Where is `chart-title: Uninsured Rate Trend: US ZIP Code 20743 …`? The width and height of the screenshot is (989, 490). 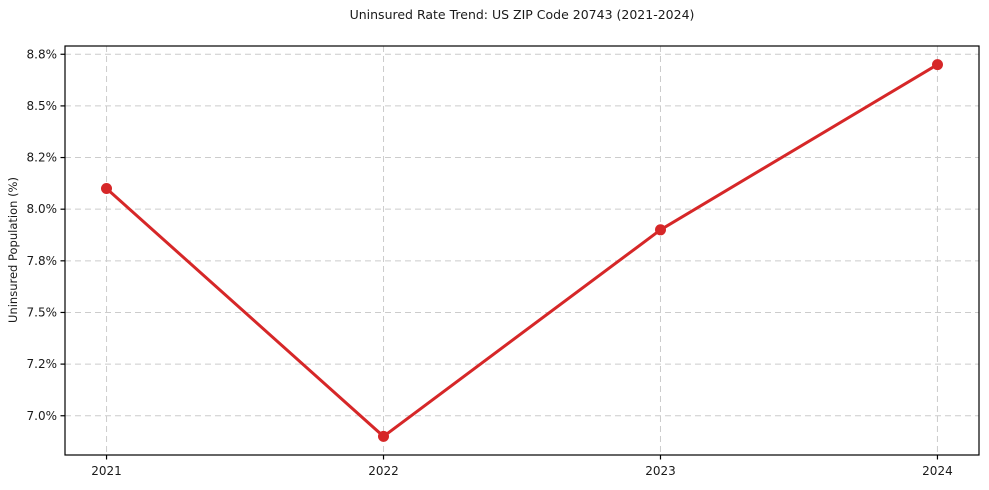 chart-title: Uninsured Rate Trend: US ZIP Code 20743 … is located at coordinates (522, 14).